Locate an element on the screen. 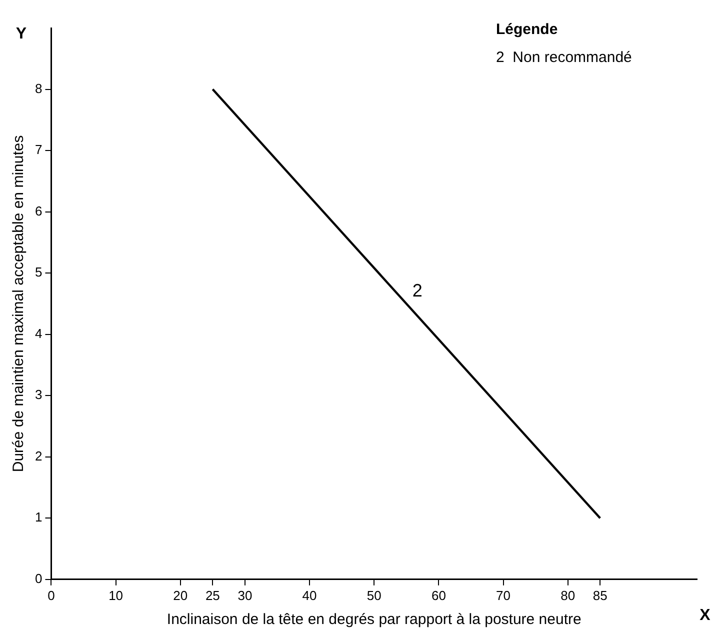 This screenshot has width=727, height=635. x-axis-title: Inclinaison de la tête en degrés par rapport à la posture neutre is located at coordinates (374, 619).